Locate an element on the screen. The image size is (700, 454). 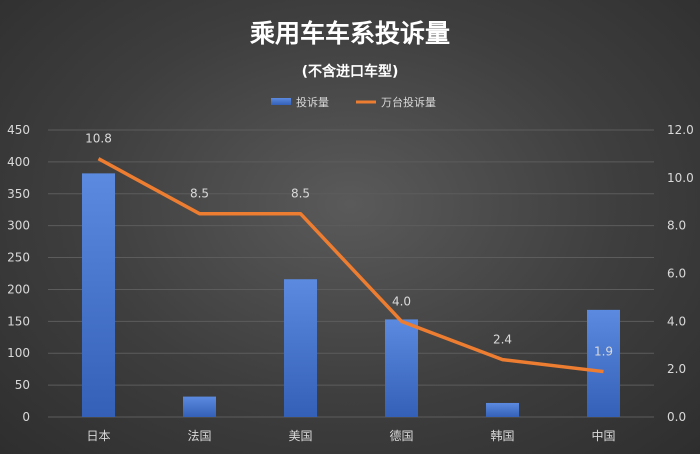
left-tick-label: 0 is located at coordinates (26, 417).